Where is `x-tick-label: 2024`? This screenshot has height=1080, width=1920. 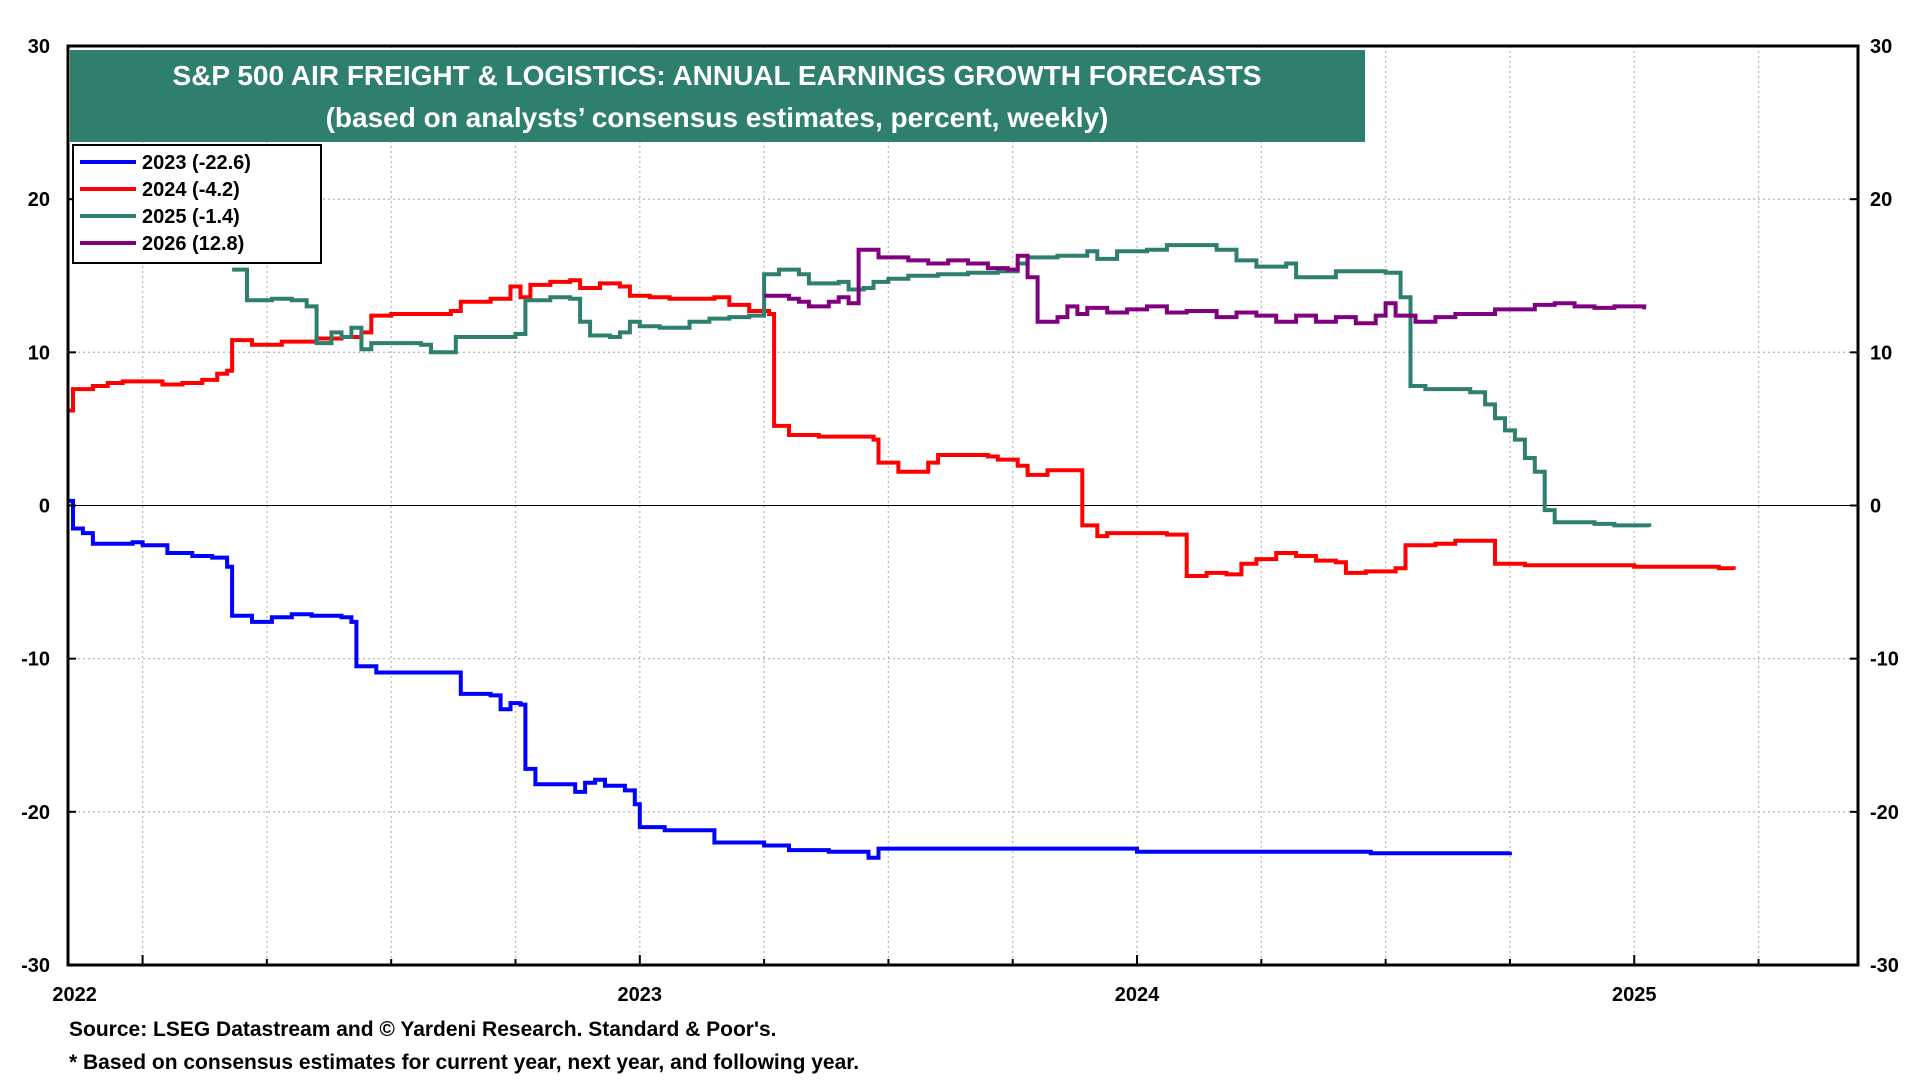
x-tick-label: 2024 is located at coordinates (1137, 995).